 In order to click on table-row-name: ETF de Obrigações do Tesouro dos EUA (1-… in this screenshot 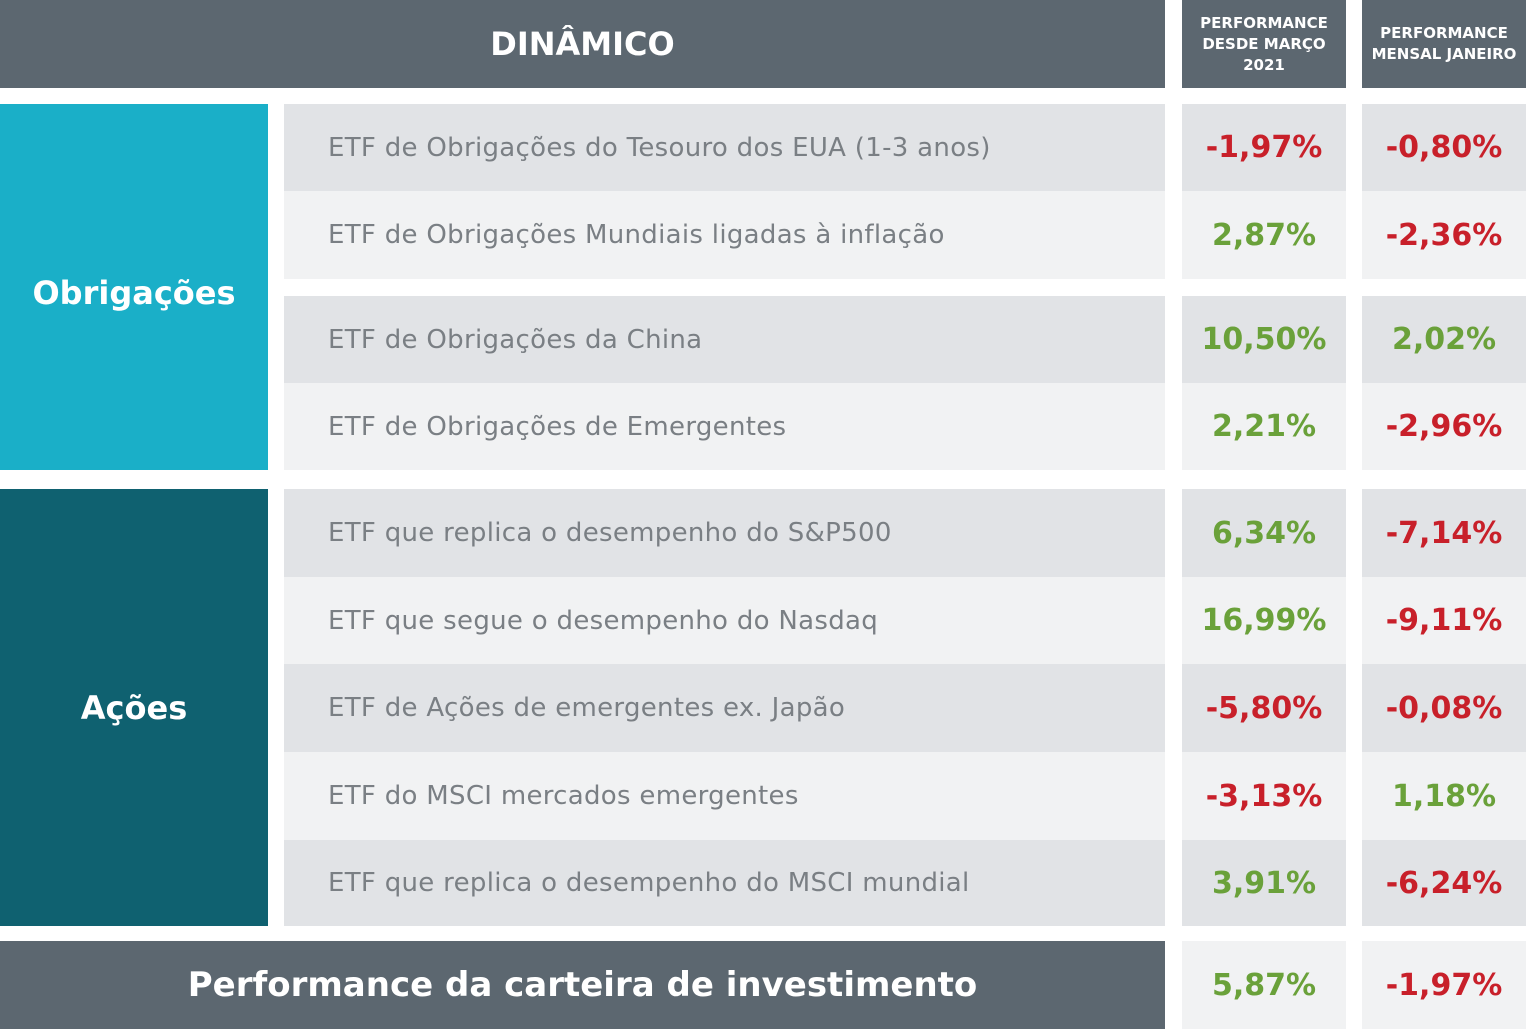, I will do `click(724, 147)`.